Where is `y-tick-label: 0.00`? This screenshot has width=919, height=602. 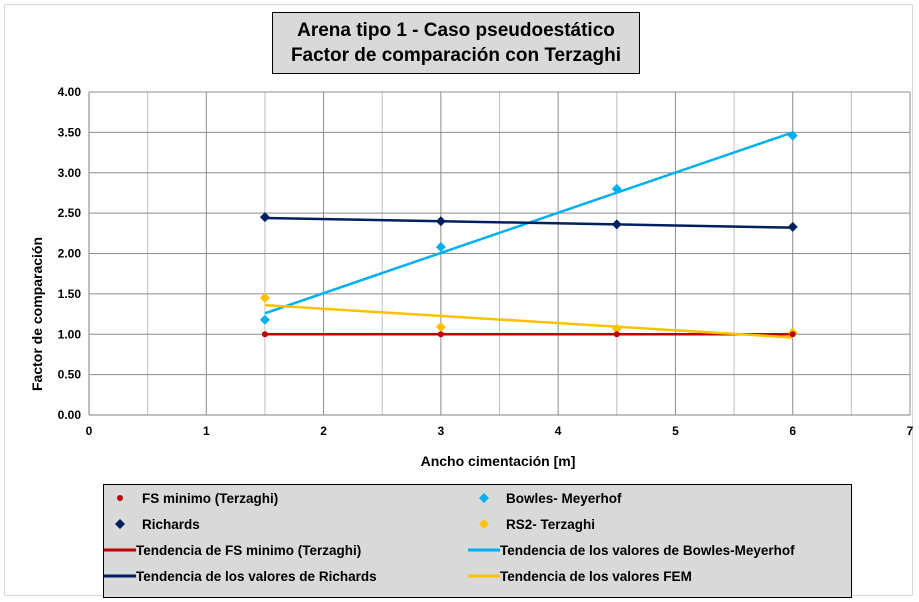
y-tick-label: 0.00 is located at coordinates (70, 415).